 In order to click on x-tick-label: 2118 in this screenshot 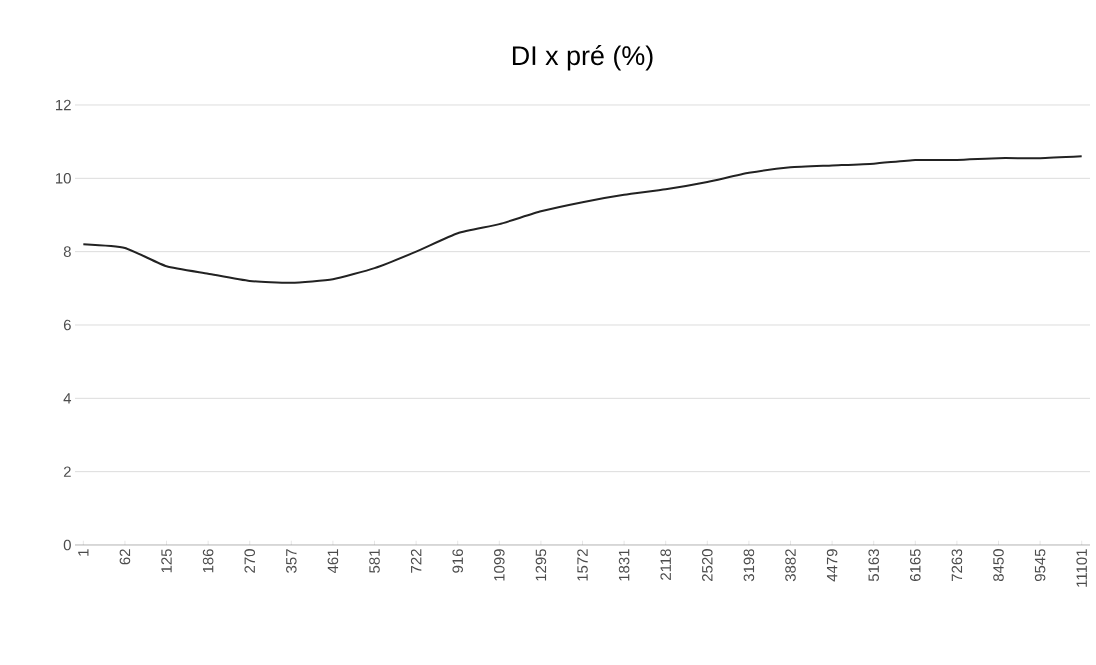, I will do `click(665, 564)`.